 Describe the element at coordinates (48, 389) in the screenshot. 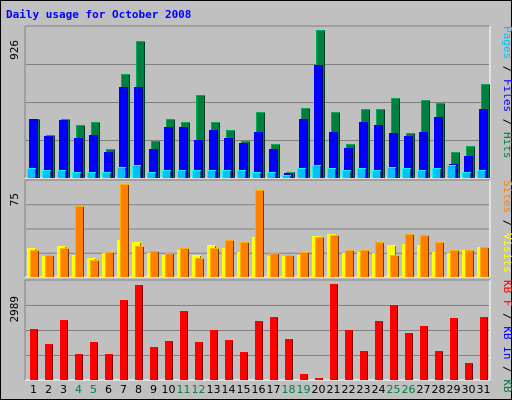

I see `day-label: 2` at that location.